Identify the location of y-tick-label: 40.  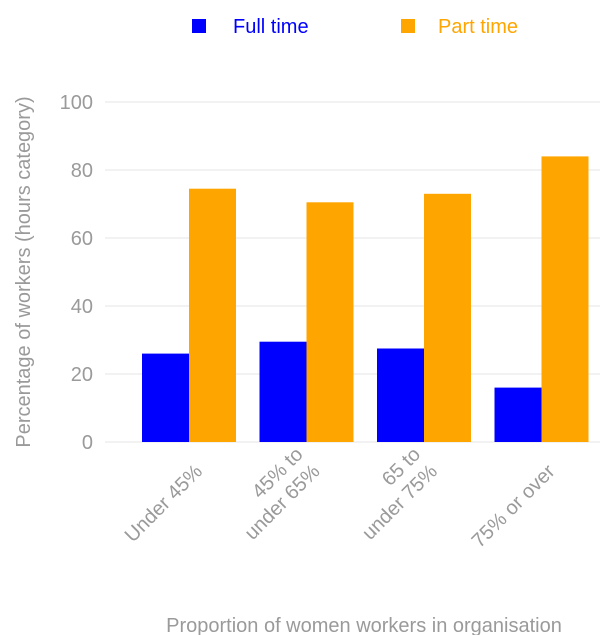
(82, 307).